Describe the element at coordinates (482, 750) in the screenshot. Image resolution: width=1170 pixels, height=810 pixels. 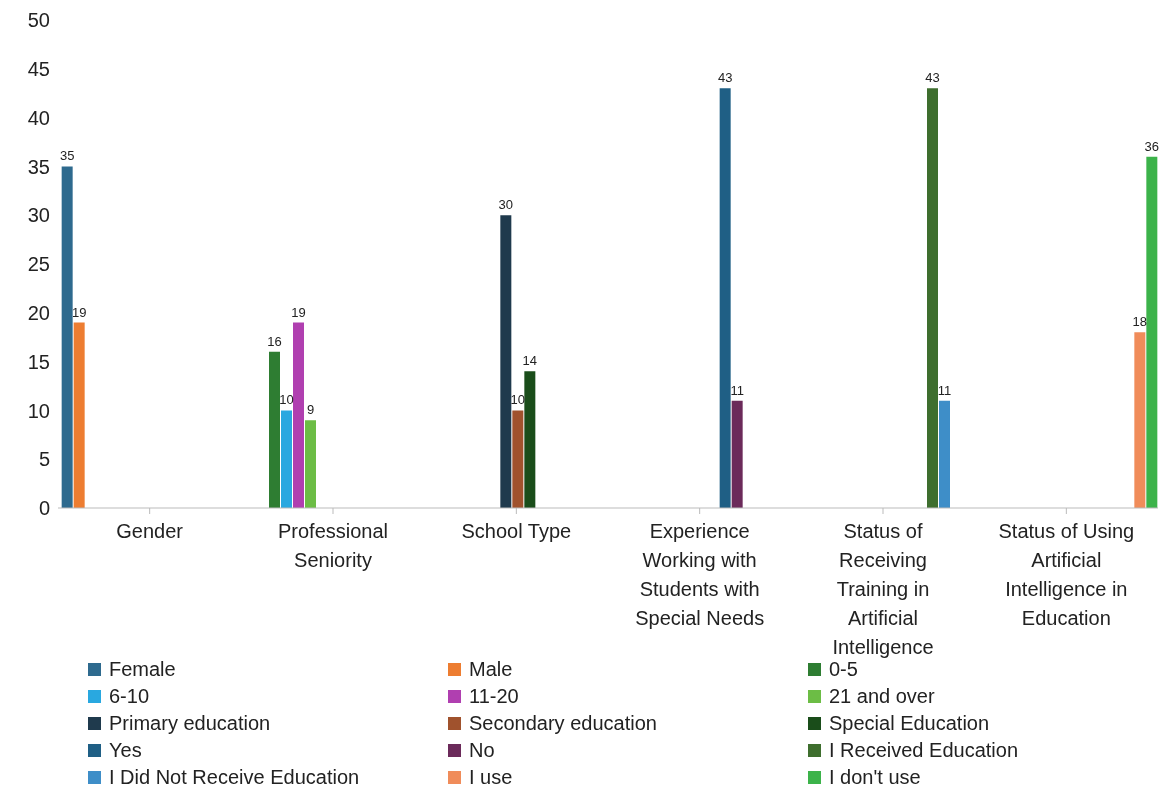
I see `legend-label: No` at that location.